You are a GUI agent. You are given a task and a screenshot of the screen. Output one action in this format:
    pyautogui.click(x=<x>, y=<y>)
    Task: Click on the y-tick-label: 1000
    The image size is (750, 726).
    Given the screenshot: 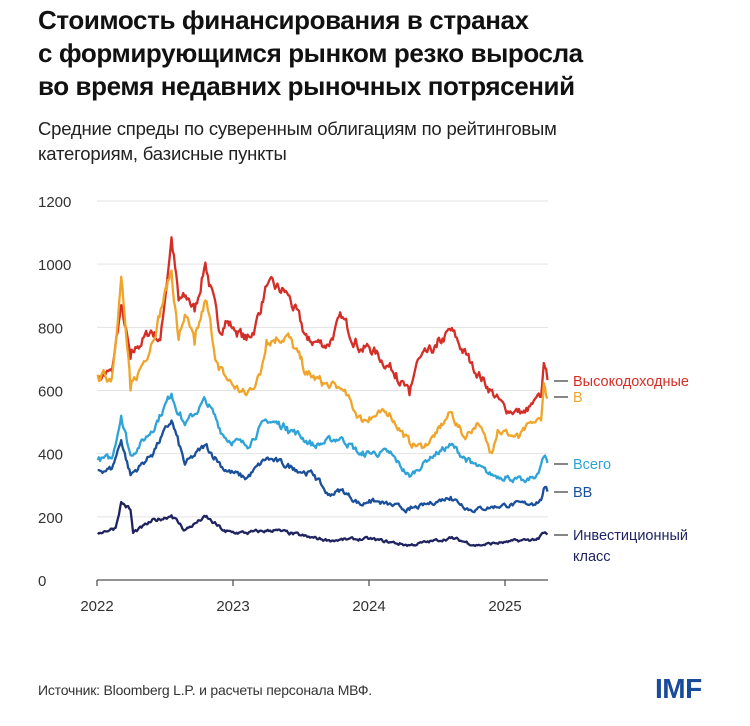 What is the action you would take?
    pyautogui.click(x=54, y=265)
    